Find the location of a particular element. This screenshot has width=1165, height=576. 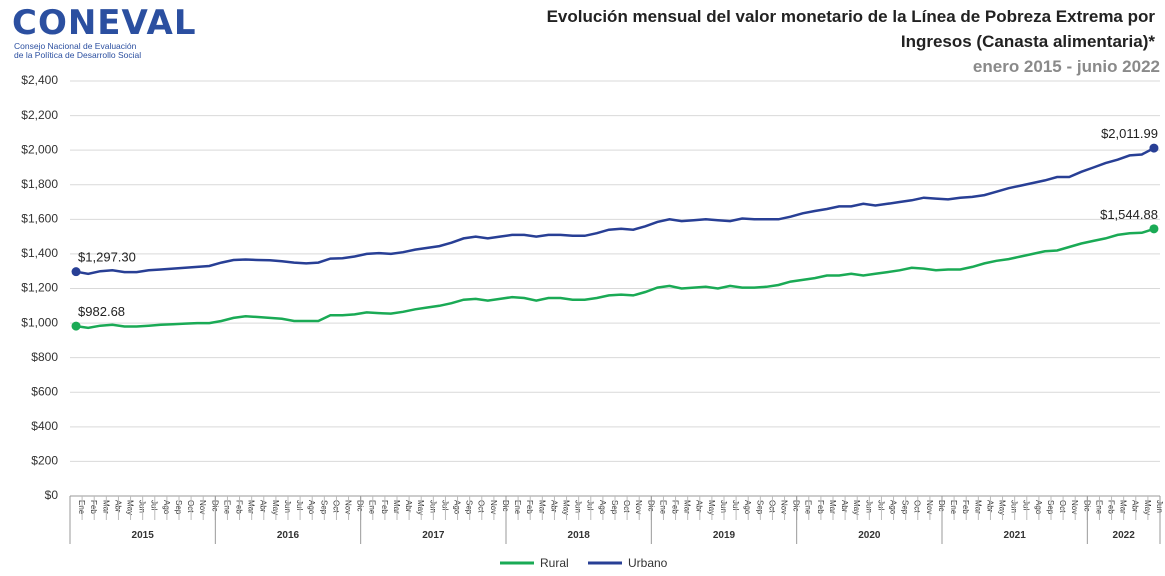

y-tick-label: $2,000 is located at coordinates (39, 149).